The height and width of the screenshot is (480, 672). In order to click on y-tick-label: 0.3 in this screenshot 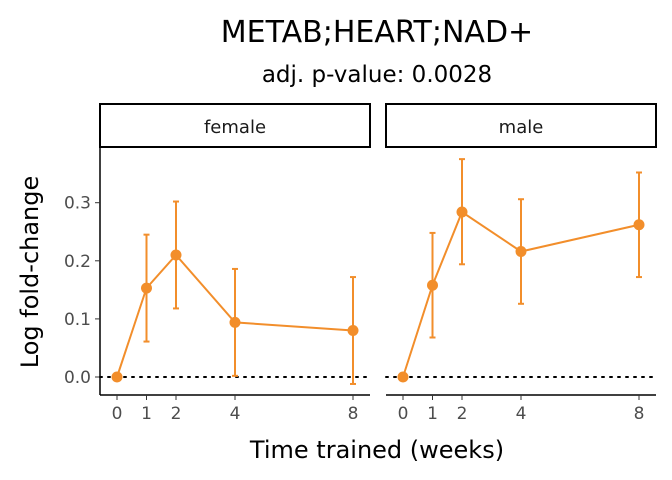, I will do `click(77, 204)`.